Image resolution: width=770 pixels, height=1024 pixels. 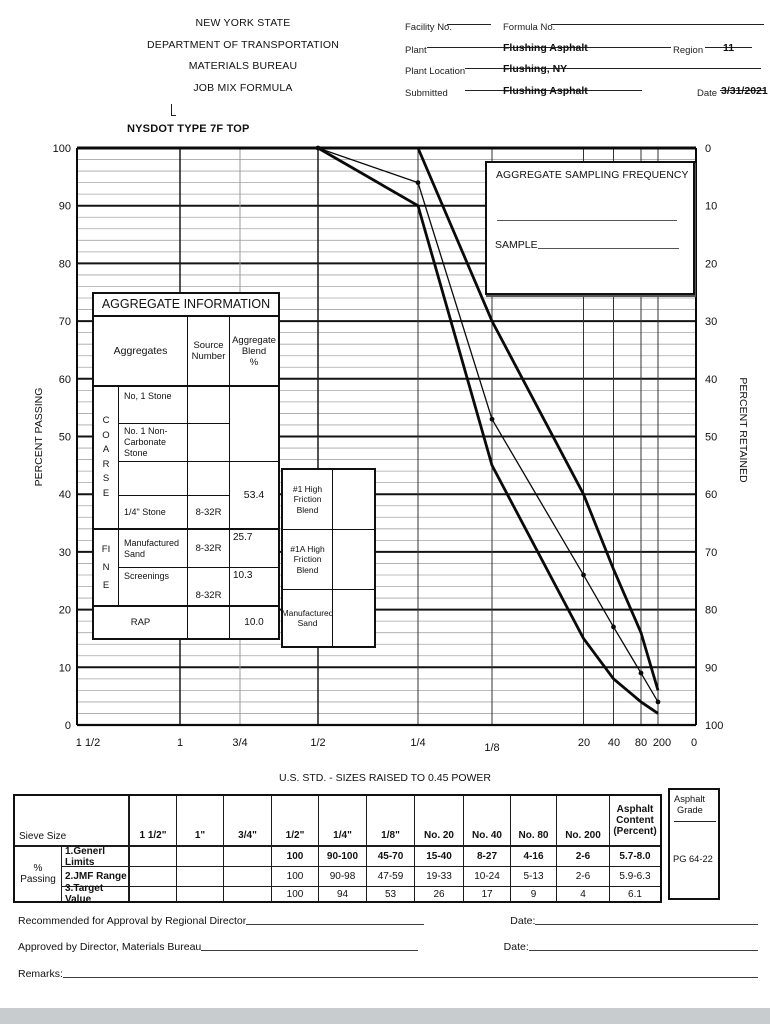 I want to click on sampling-frequency-field, so click(x=587, y=213).